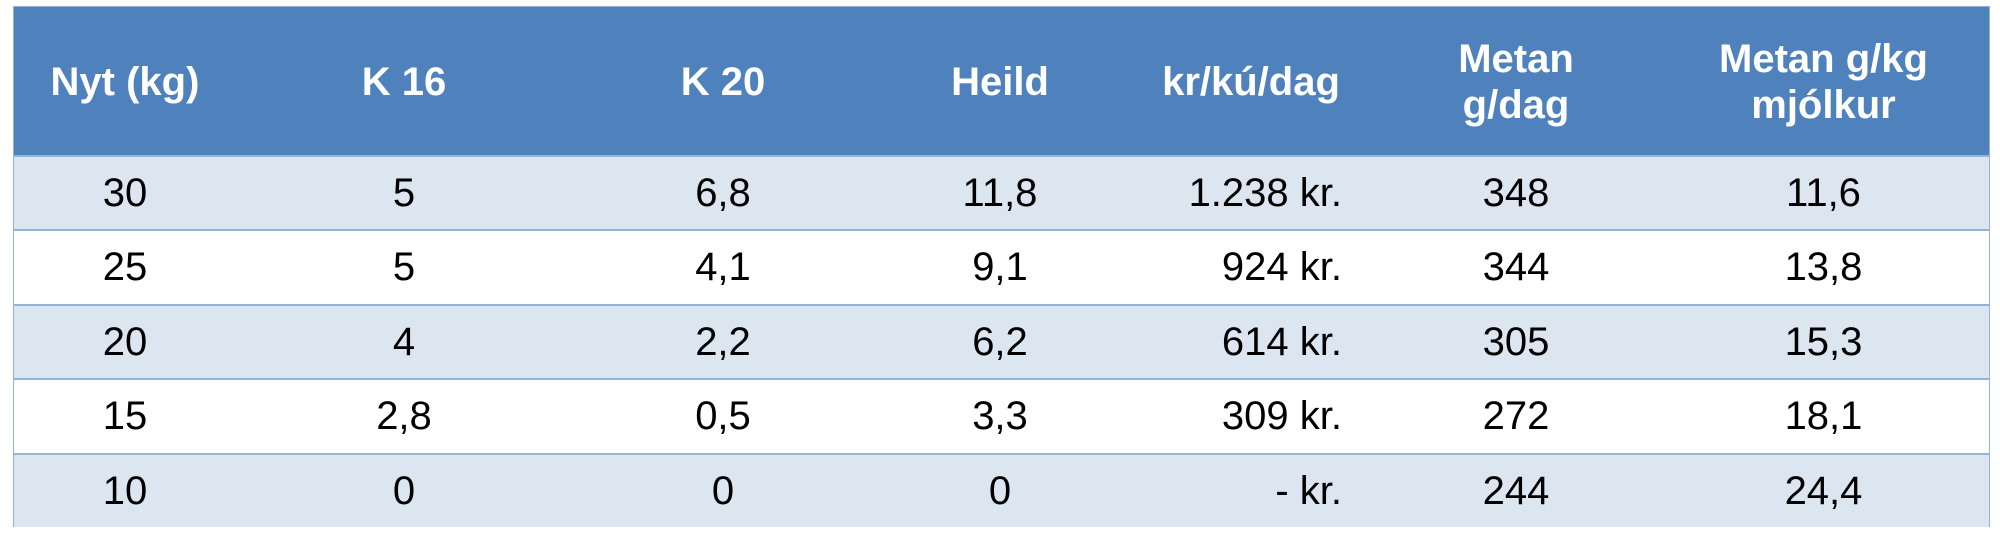 Image resolution: width=2000 pixels, height=541 pixels. I want to click on table-cell-text: 15, so click(125, 416).